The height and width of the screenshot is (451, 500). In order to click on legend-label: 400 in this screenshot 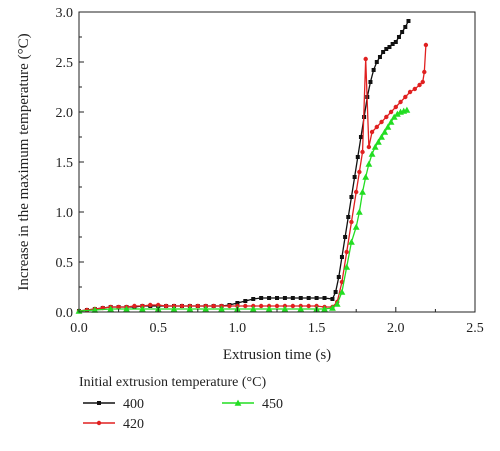, I will do `click(133, 404)`.